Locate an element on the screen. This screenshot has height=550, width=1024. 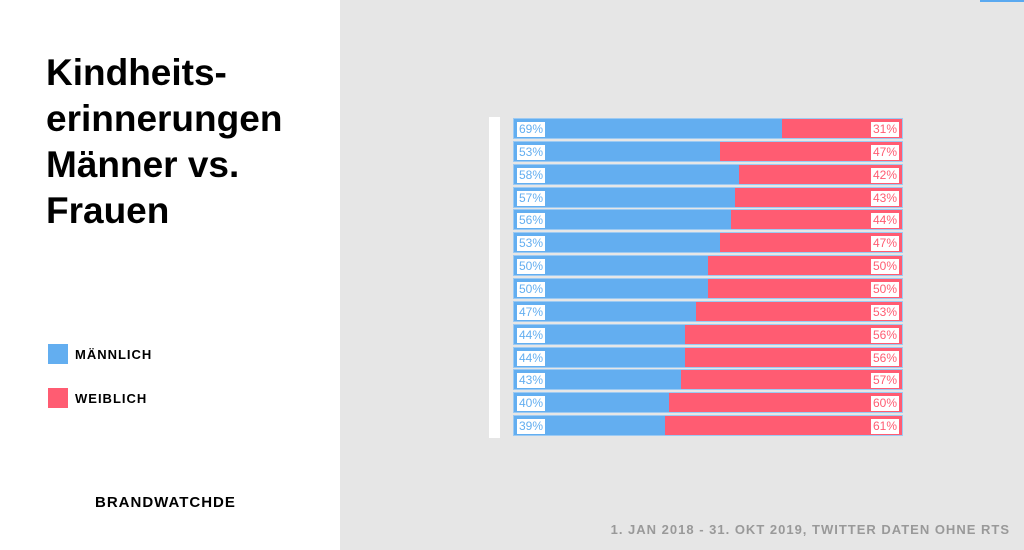
legend-swatch-female is located at coordinates (58, 398).